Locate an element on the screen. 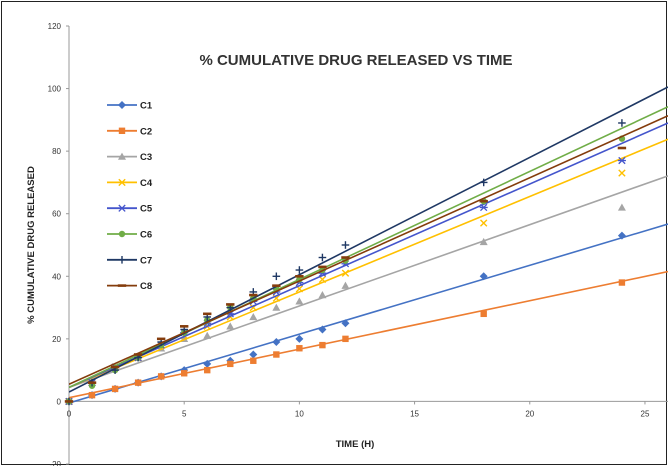 The image size is (668, 466). y-tick-label: 0 is located at coordinates (59, 401).